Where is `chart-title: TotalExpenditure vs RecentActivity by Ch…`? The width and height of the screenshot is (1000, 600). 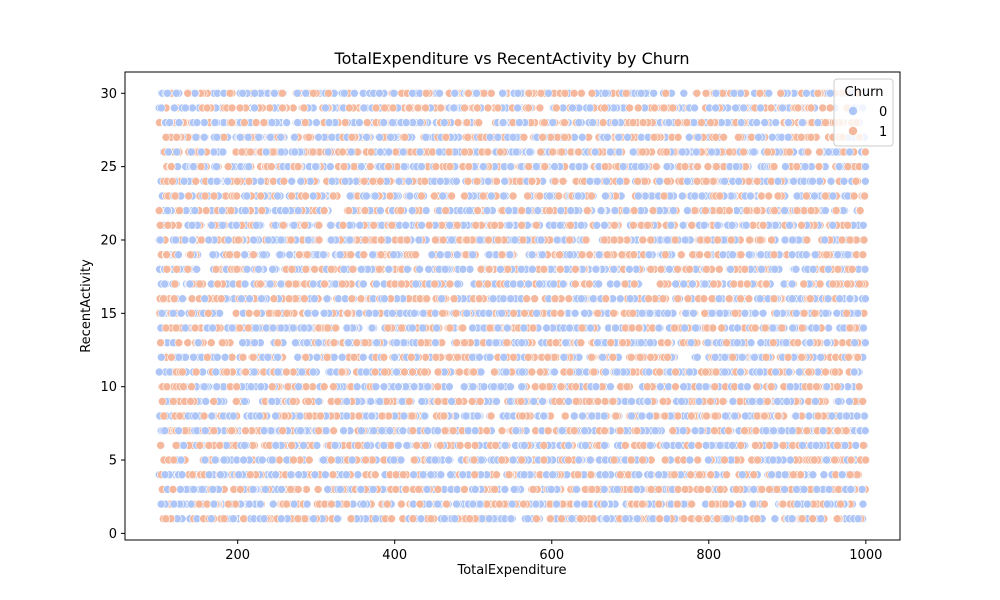
chart-title: TotalExpenditure vs RecentActivity by Ch… is located at coordinates (512, 58).